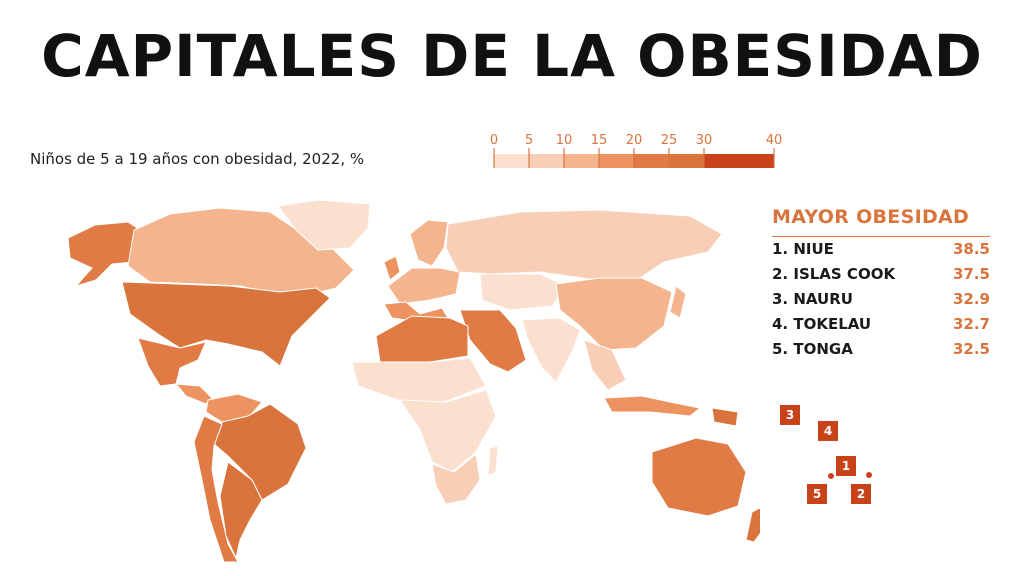  I want to click on region-central-asia, so click(523, 292).